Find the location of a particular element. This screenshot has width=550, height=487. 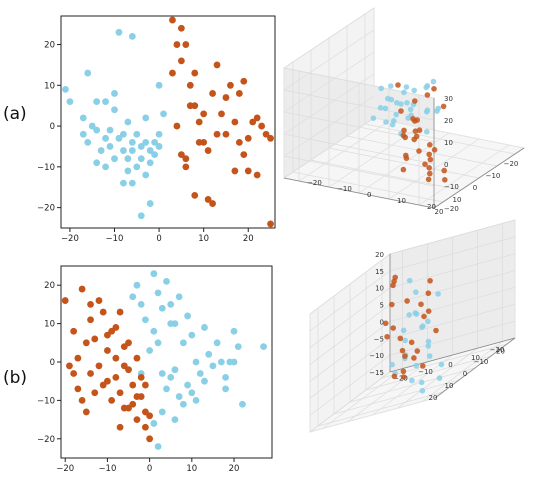

panel-label-b: (b) is located at coordinates (15, 378).